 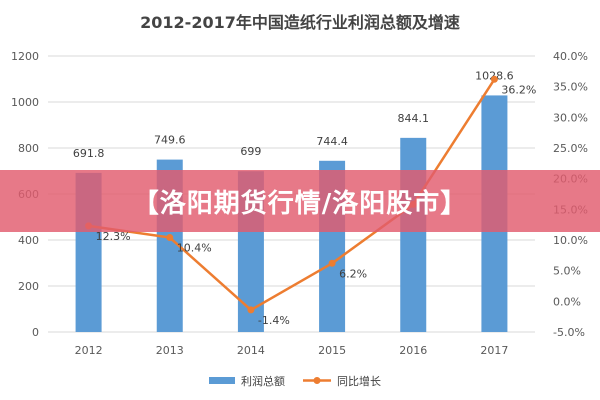 I want to click on left-tick-label: 800, so click(x=28, y=148).